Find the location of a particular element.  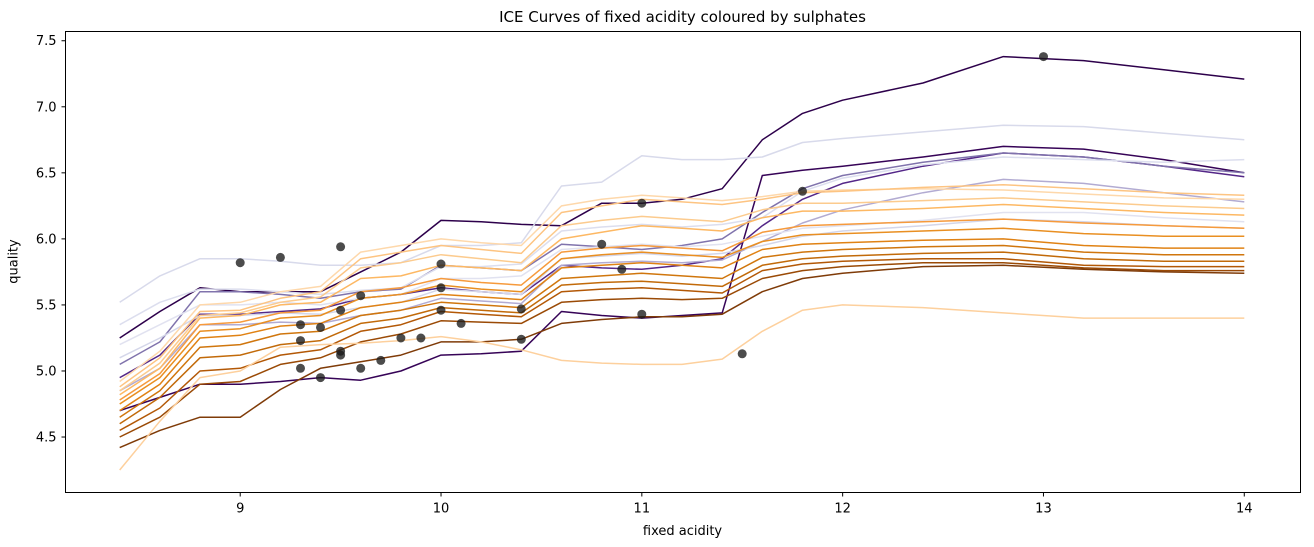

x-tick-label: 12 is located at coordinates (842, 509).